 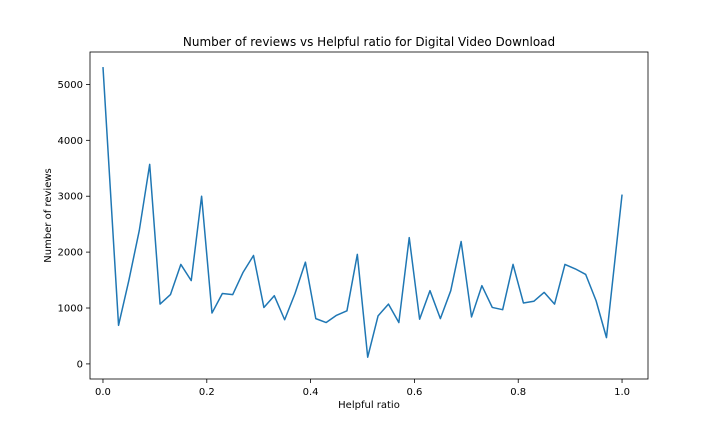 What do you see at coordinates (70, 253) in the screenshot?
I see `y-tick-label: 2000` at bounding box center [70, 253].